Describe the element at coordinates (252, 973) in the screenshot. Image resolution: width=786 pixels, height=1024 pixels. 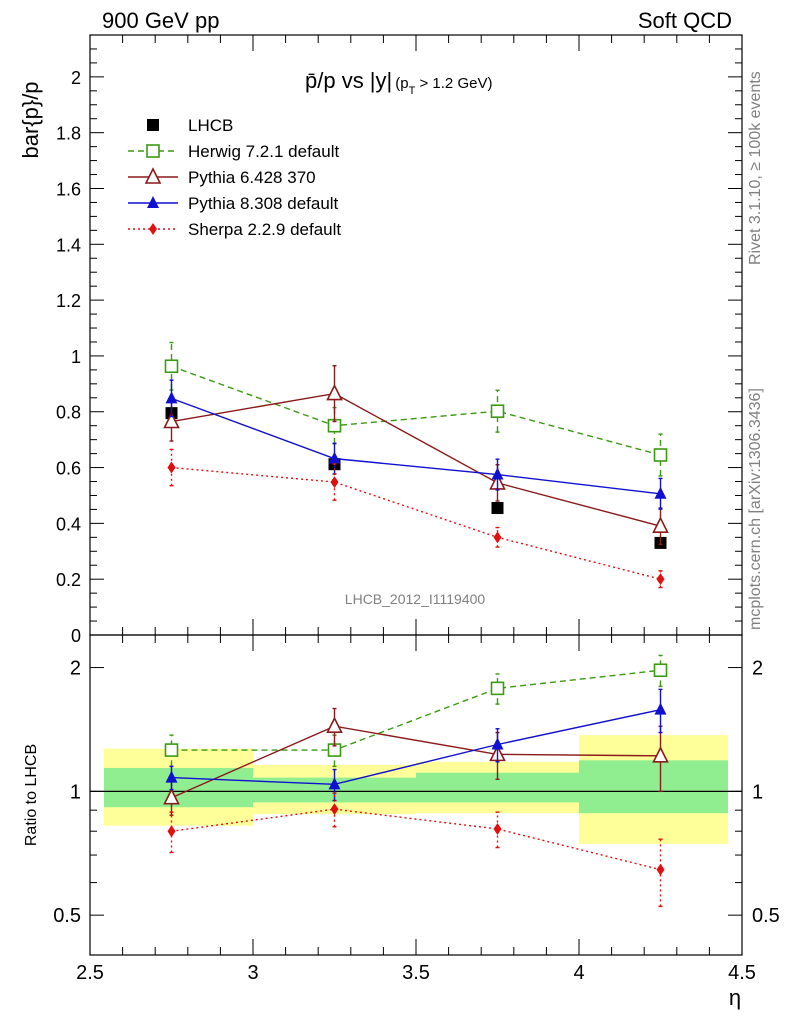
I see `x-tick-label: 3` at that location.